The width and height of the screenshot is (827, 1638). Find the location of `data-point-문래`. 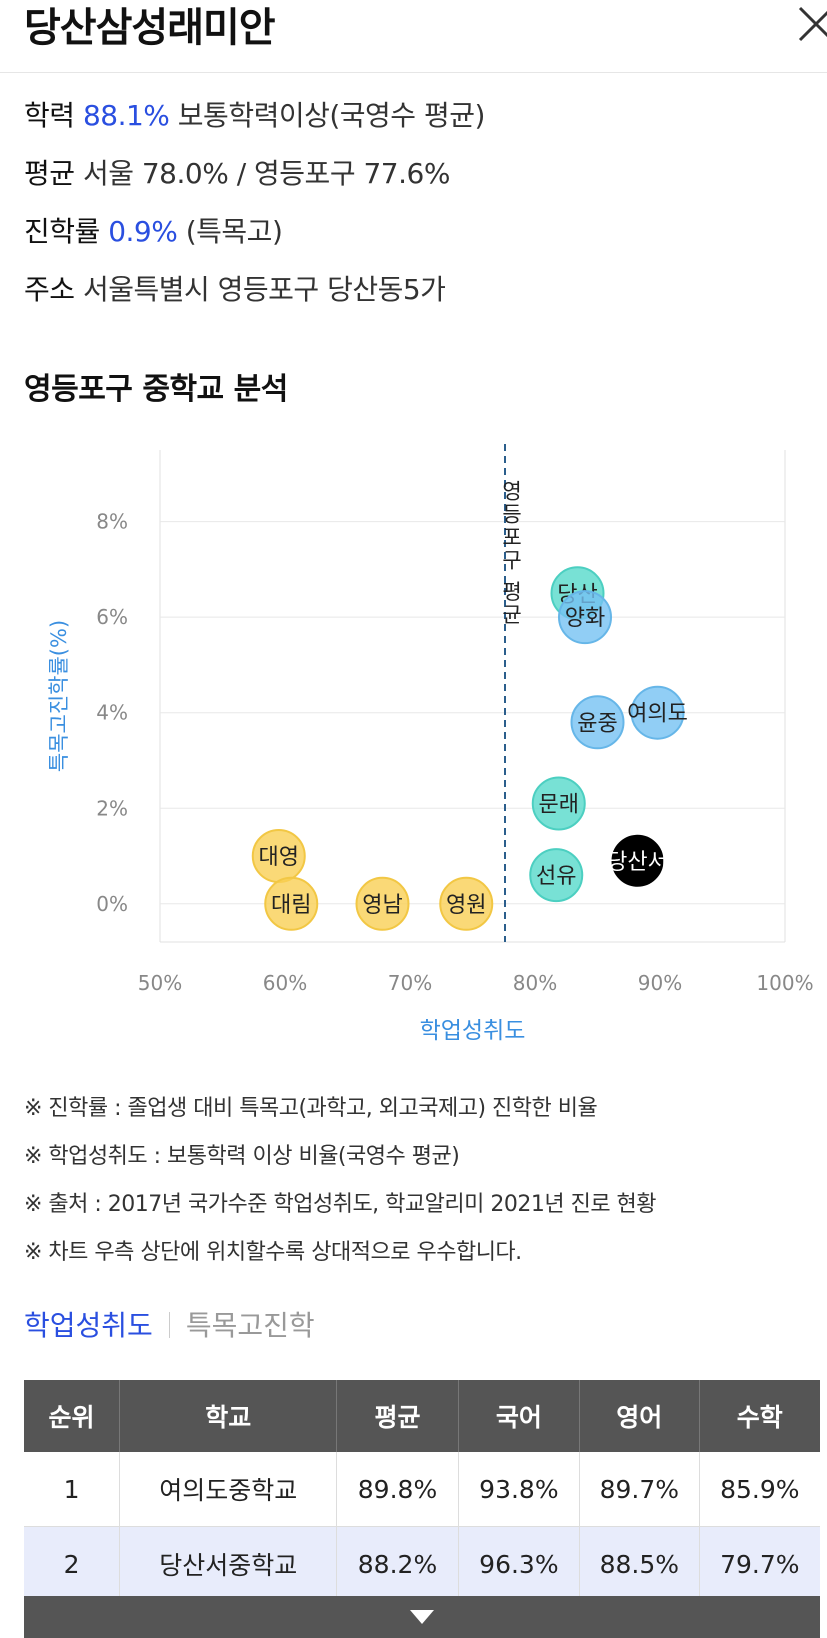

data-point-문래 is located at coordinates (558, 803).